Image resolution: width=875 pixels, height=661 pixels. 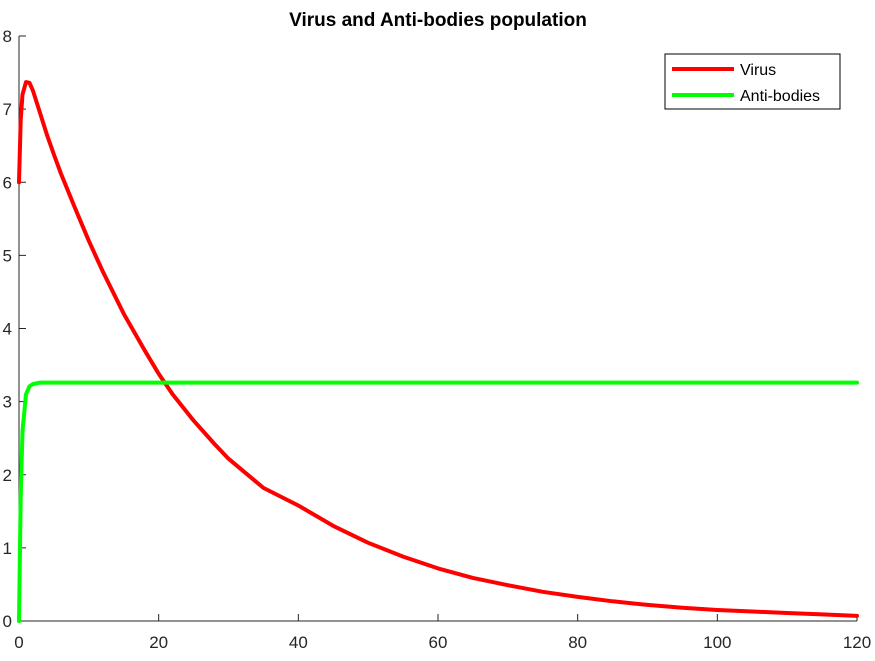 What do you see at coordinates (7, 36) in the screenshot?
I see `y-tick-label: 8` at bounding box center [7, 36].